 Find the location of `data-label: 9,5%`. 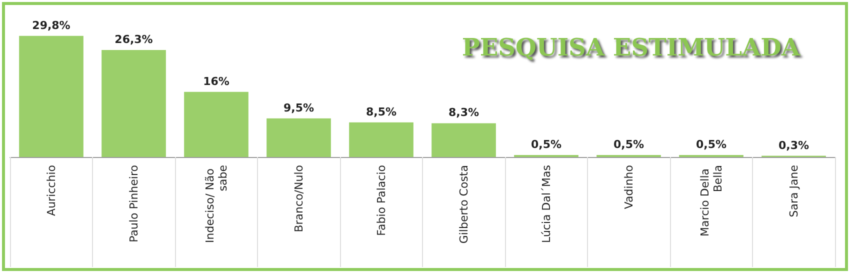

data-label: 9,5% is located at coordinates (298, 107).